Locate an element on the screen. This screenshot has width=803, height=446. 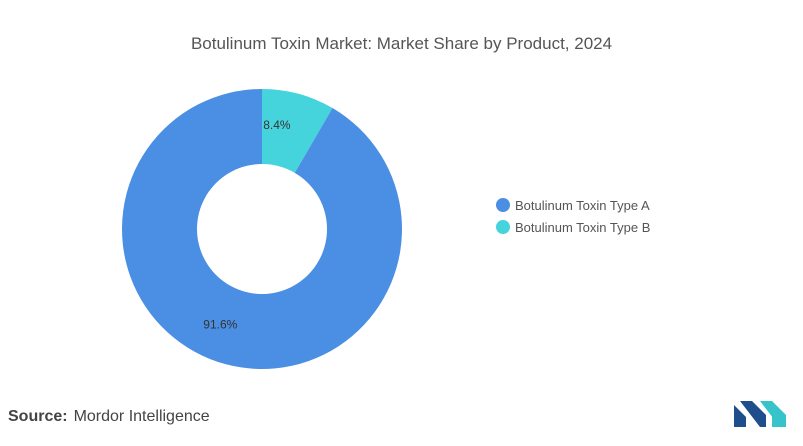
mordor-logo-icon is located at coordinates (760, 414).